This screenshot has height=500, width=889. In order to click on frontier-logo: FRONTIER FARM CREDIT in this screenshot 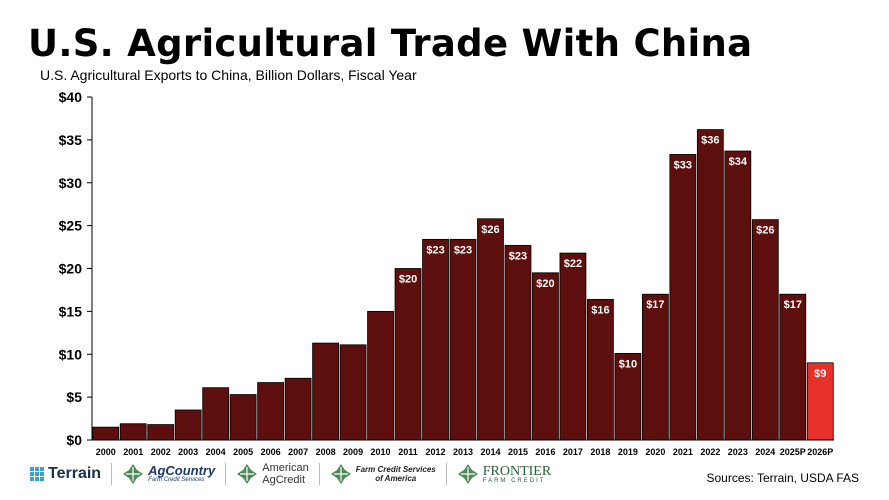, I will do `click(504, 474)`.